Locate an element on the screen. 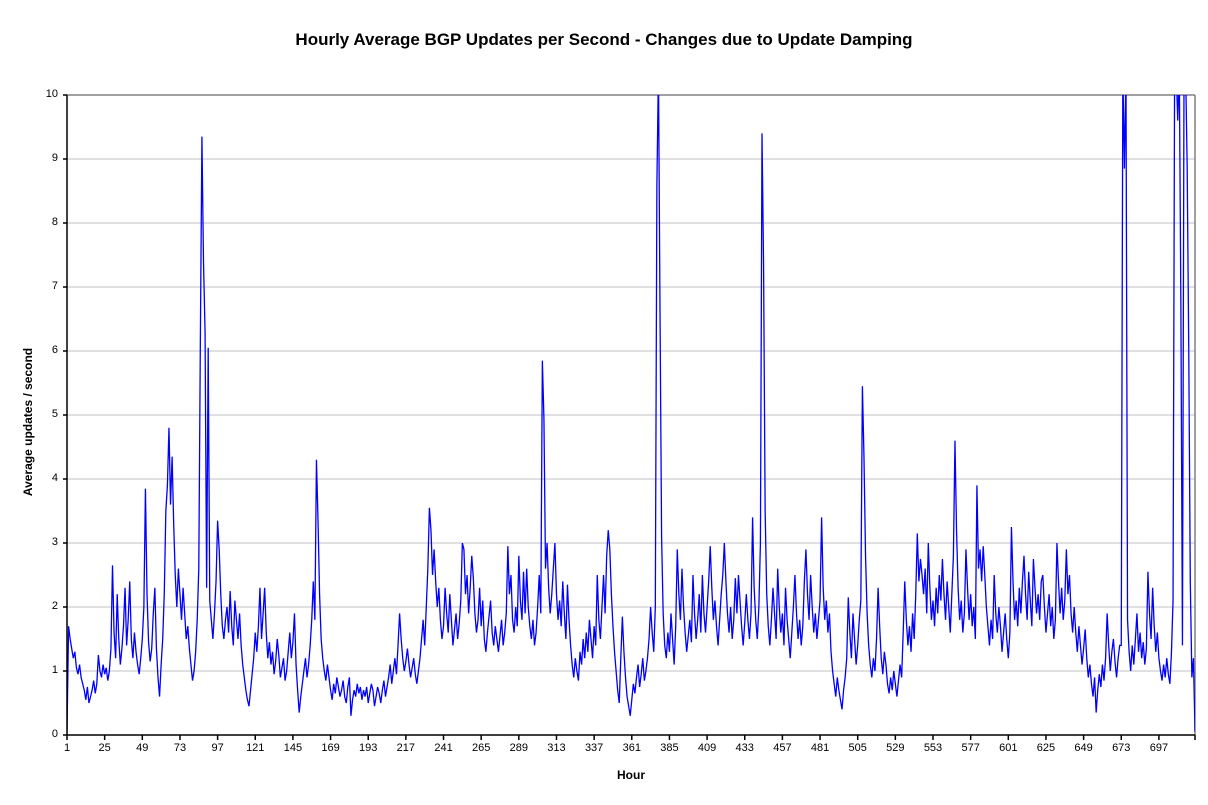 This screenshot has width=1208, height=805. x-tick-label-337: 337 is located at coordinates (594, 748).